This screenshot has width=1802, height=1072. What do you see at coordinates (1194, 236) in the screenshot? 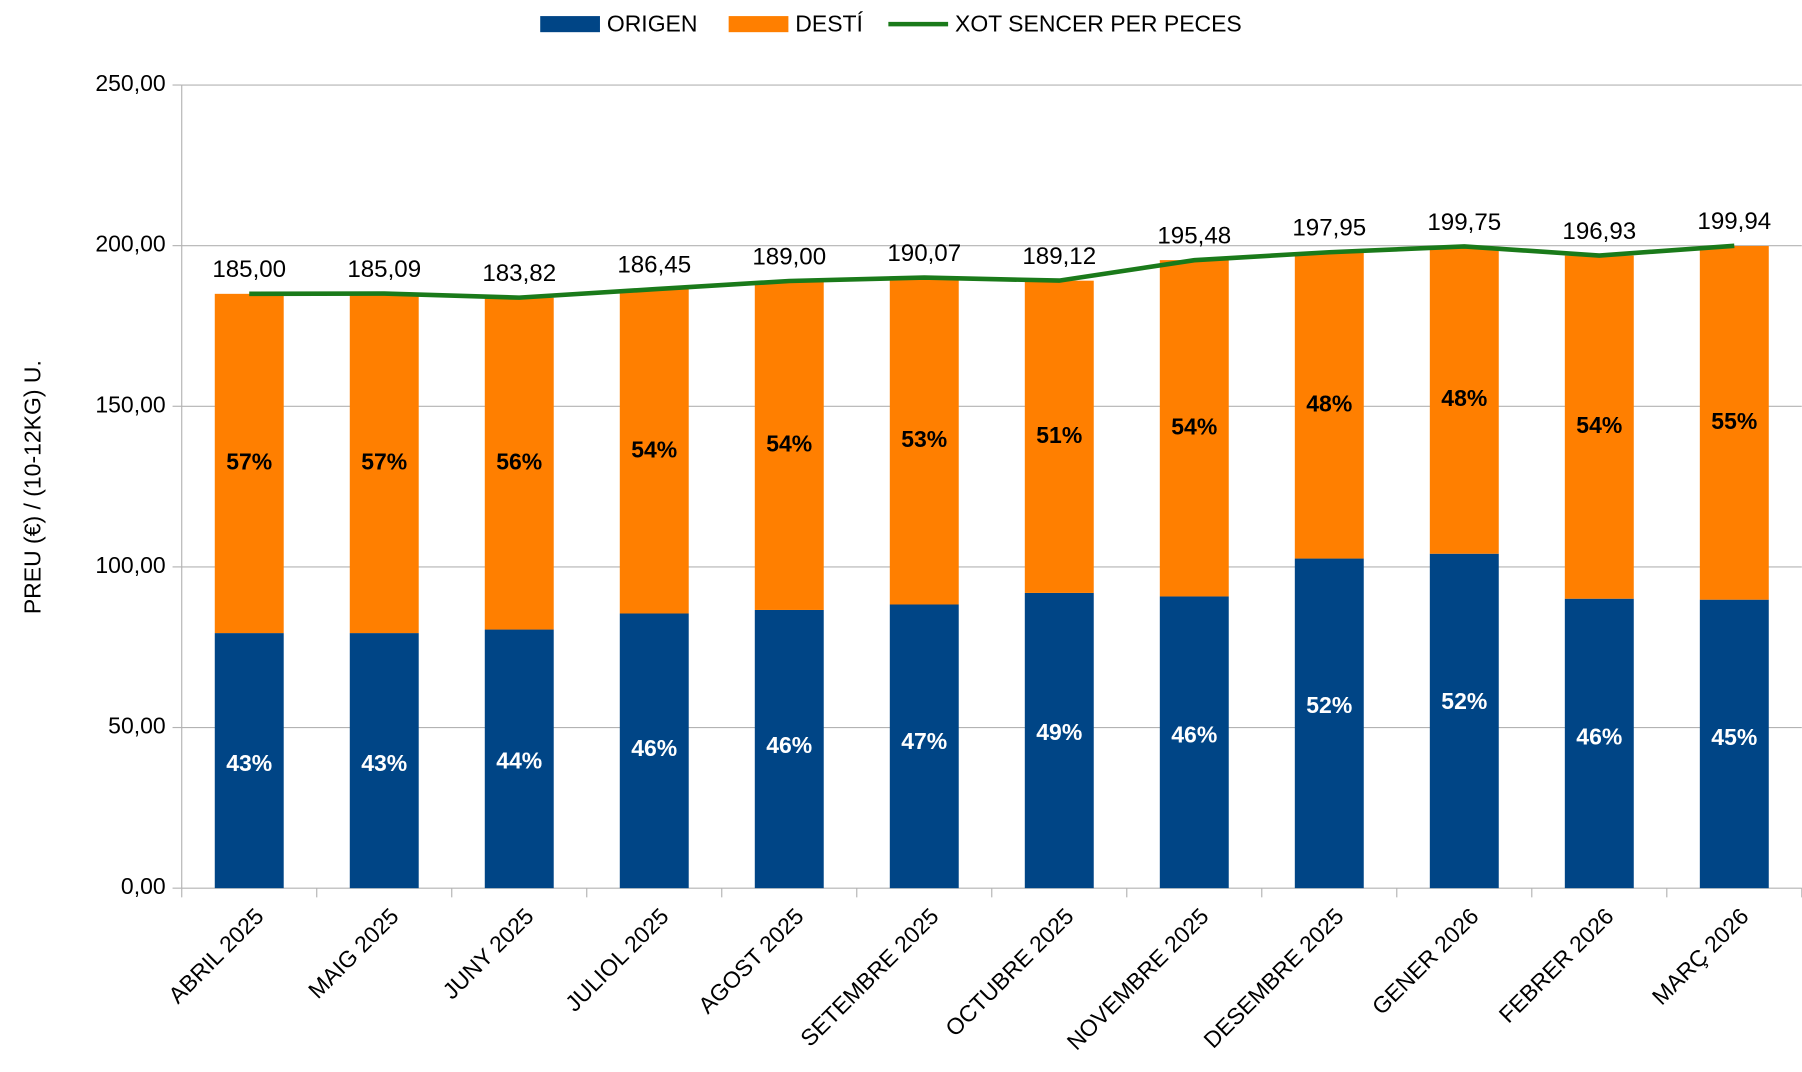
I see `value-label: 195,48` at bounding box center [1194, 236].